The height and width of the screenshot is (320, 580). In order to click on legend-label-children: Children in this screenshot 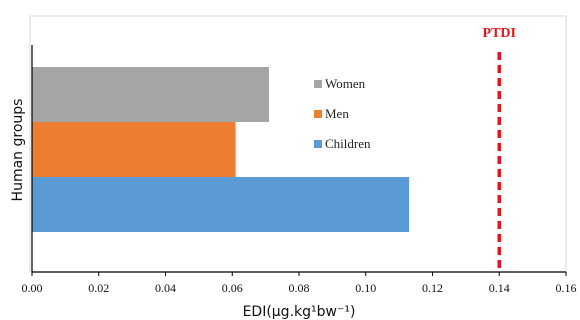, I will do `click(348, 143)`.